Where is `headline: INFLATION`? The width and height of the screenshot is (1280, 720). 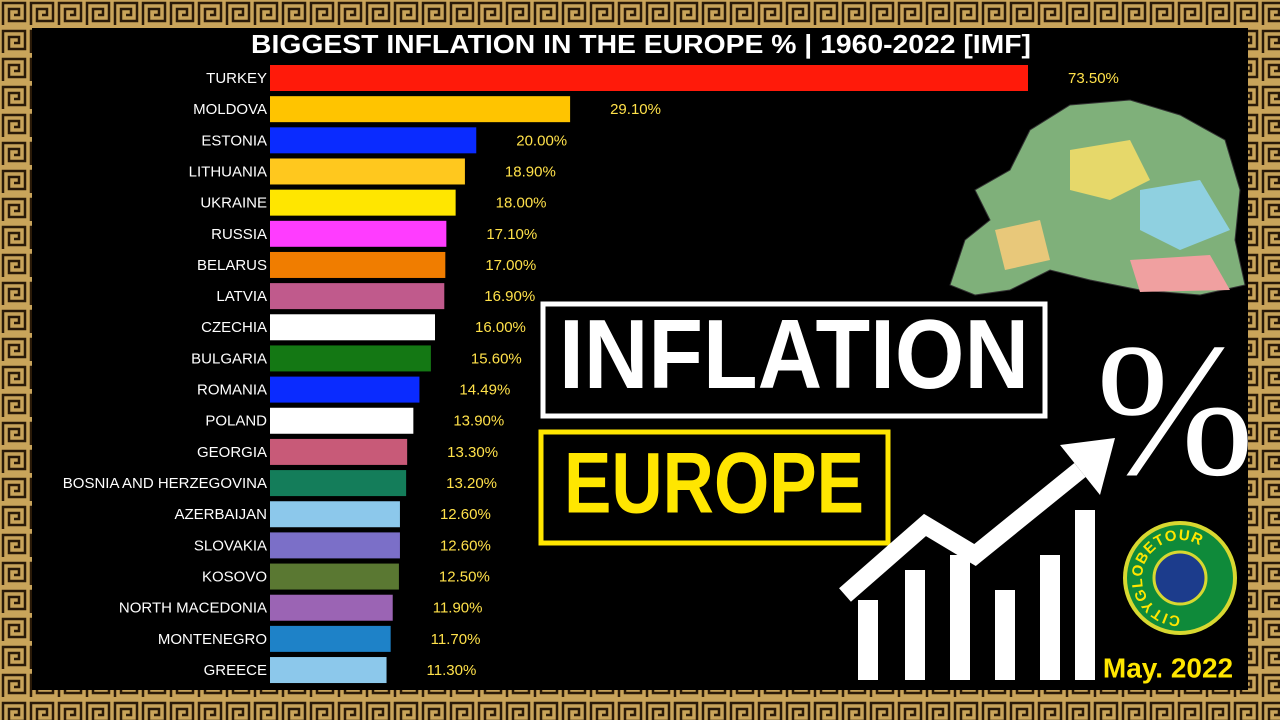 headline: INFLATION is located at coordinates (794, 354).